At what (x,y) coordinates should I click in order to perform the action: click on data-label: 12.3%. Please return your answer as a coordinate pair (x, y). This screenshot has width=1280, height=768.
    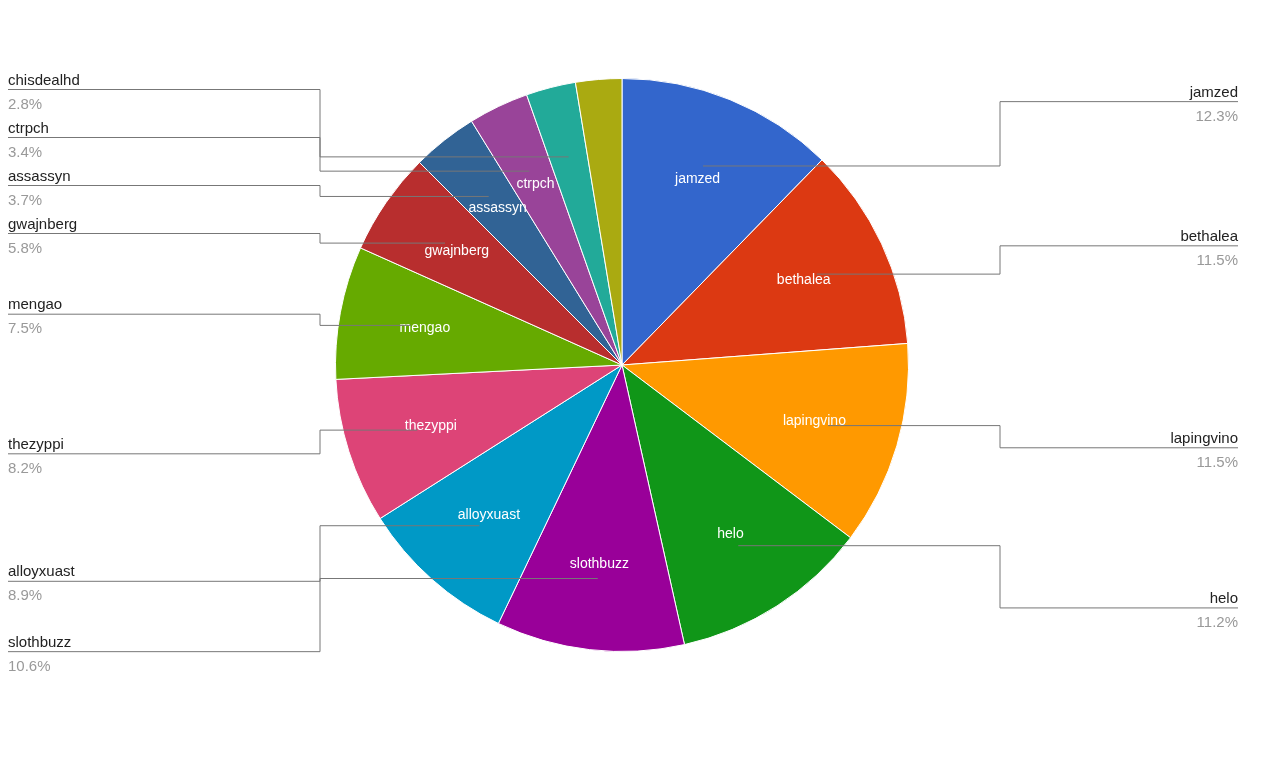
    Looking at the image, I should click on (1216, 115).